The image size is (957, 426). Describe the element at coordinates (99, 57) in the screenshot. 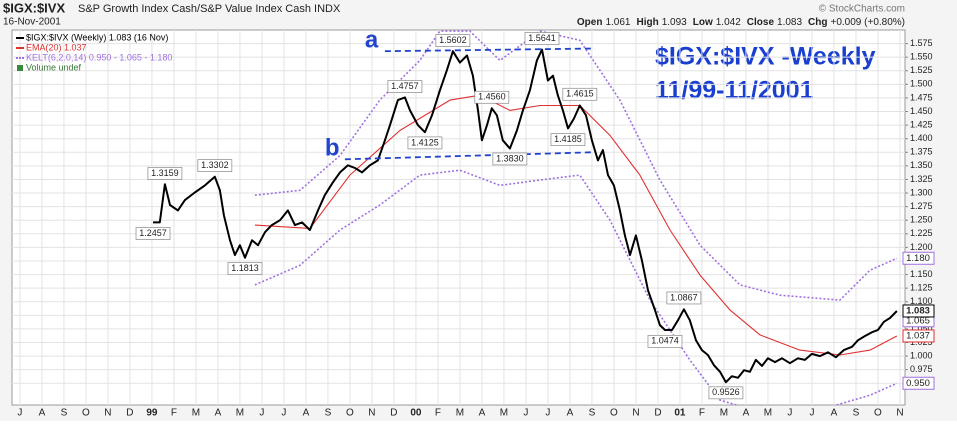

I see `legend-label: KELT(6,2.0,14) 0.950 - 1.065 - 1.180` at that location.